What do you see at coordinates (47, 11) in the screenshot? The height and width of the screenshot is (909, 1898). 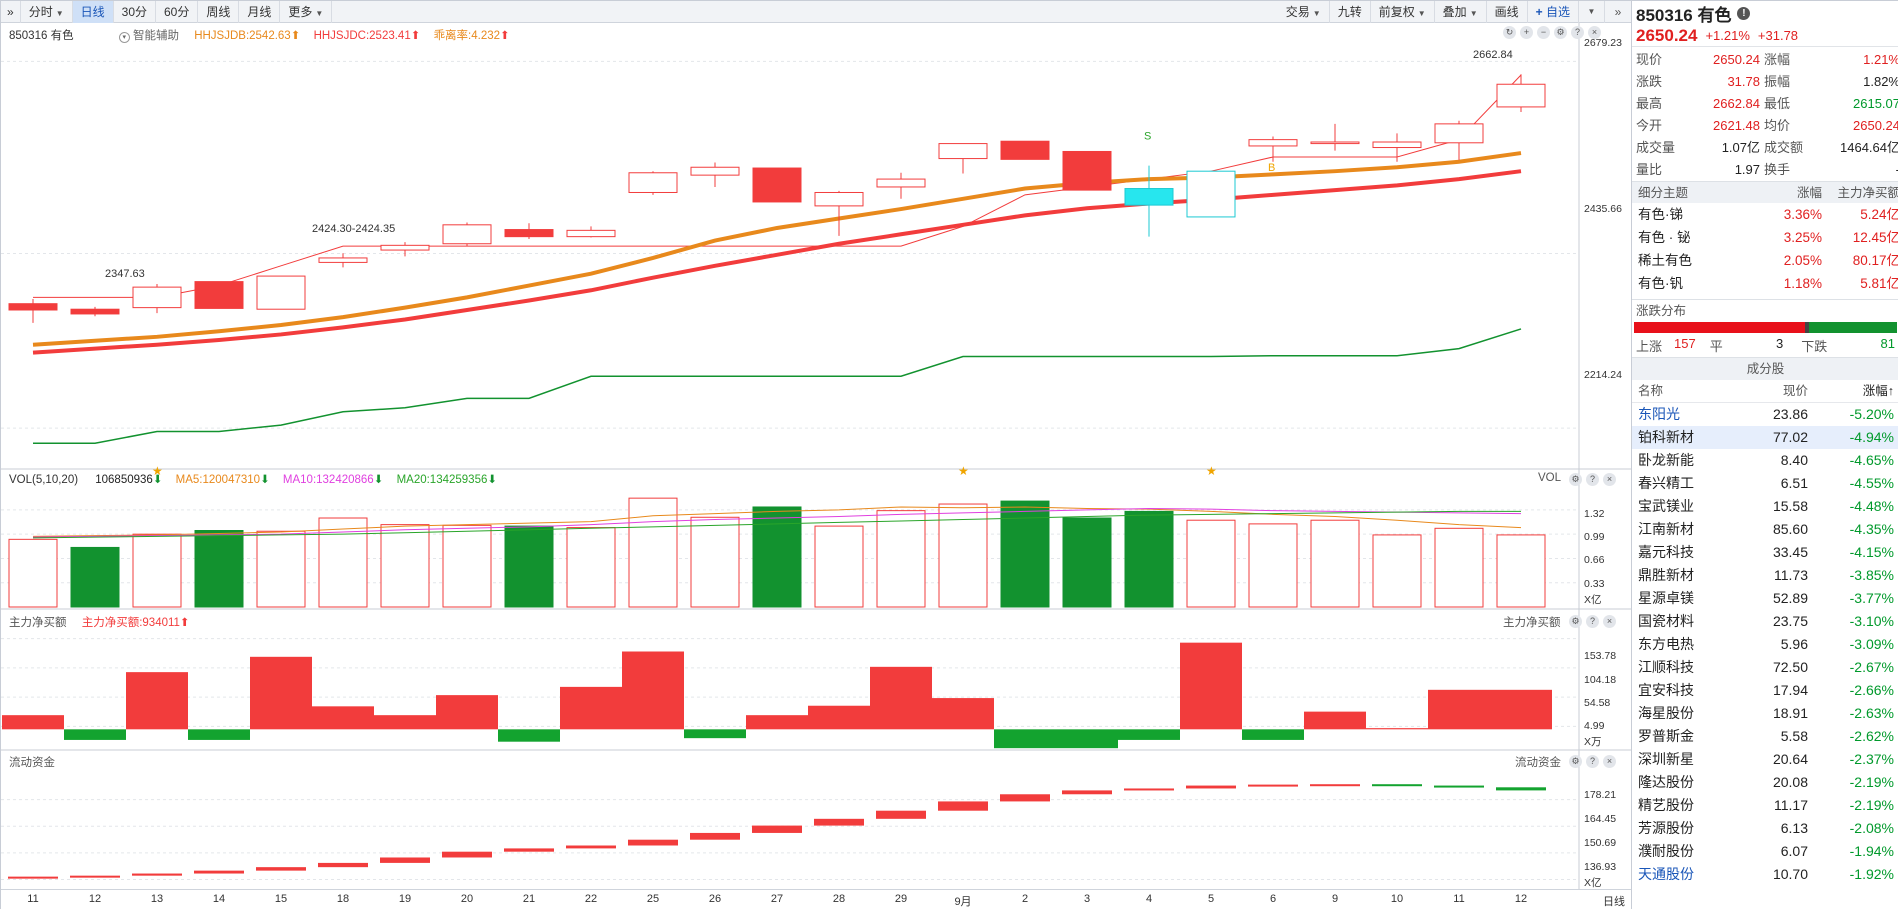 I see `tab-0: 分时 ▼` at bounding box center [47, 11].